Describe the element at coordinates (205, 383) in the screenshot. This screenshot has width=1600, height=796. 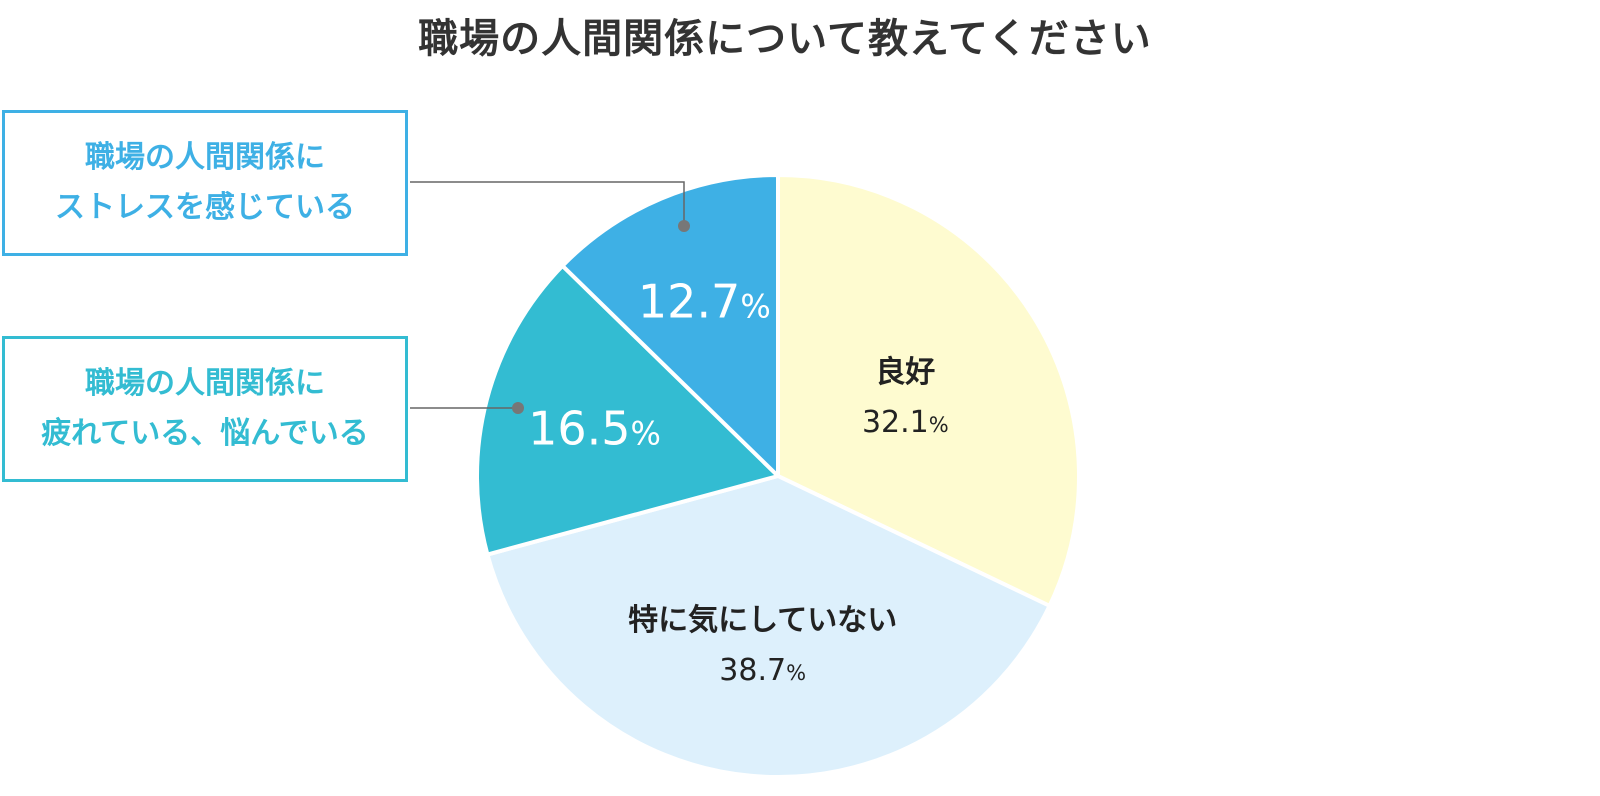
I see `callout-tired-line1: 職場の人間関係に` at that location.